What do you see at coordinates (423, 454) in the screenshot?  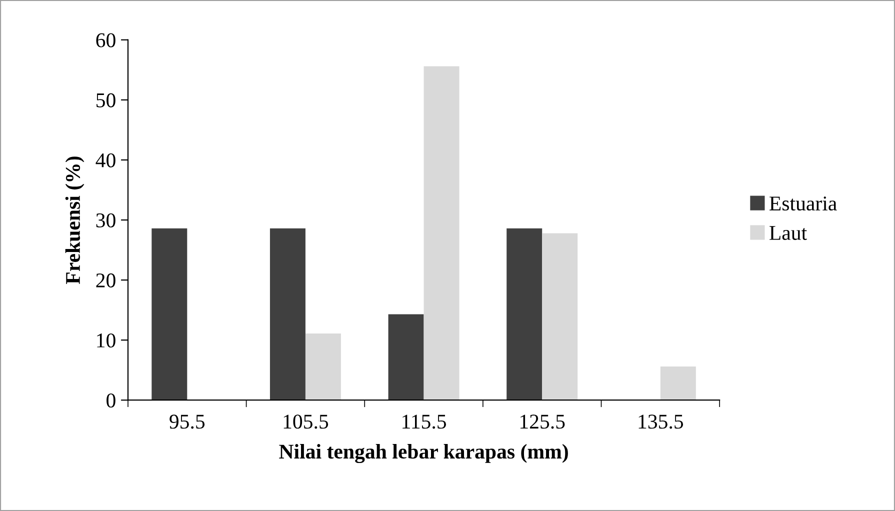 I see `x-axis-title: Nilai tengah lebar karapas (mm)` at bounding box center [423, 454].